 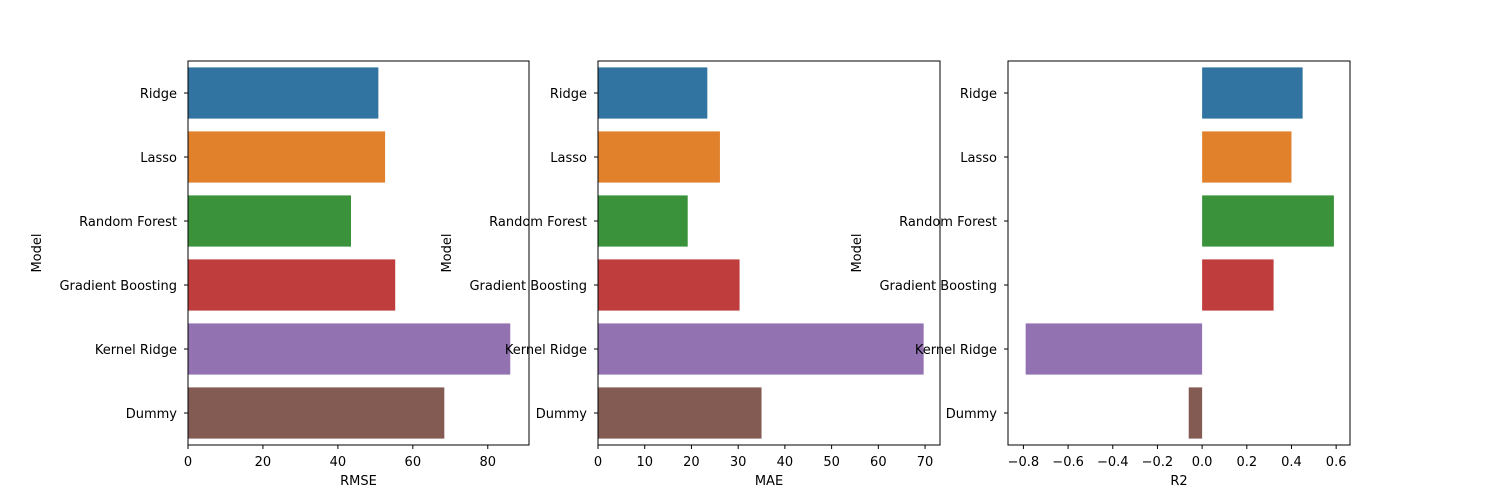 What do you see at coordinates (1158, 462) in the screenshot?
I see `x-tick-label: −0.2` at bounding box center [1158, 462].